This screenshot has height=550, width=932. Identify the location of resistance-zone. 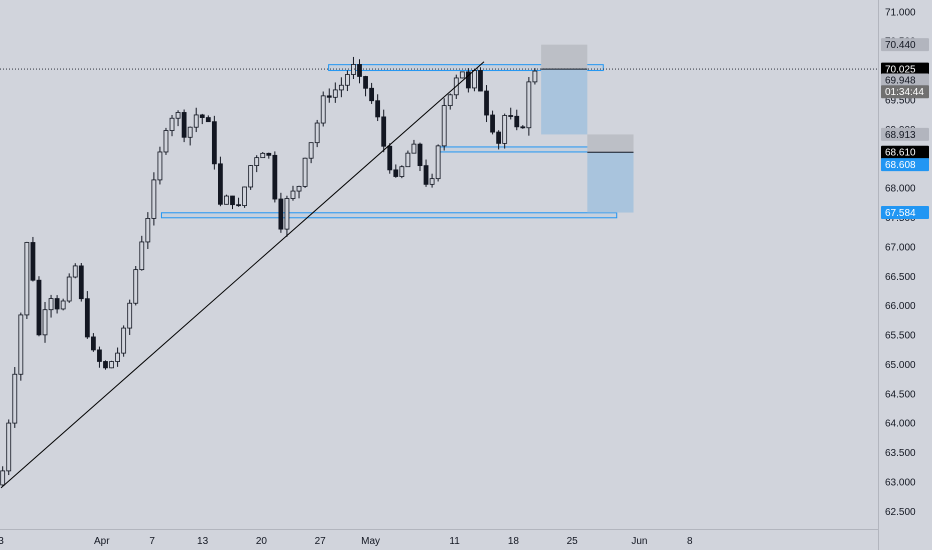
(466, 68).